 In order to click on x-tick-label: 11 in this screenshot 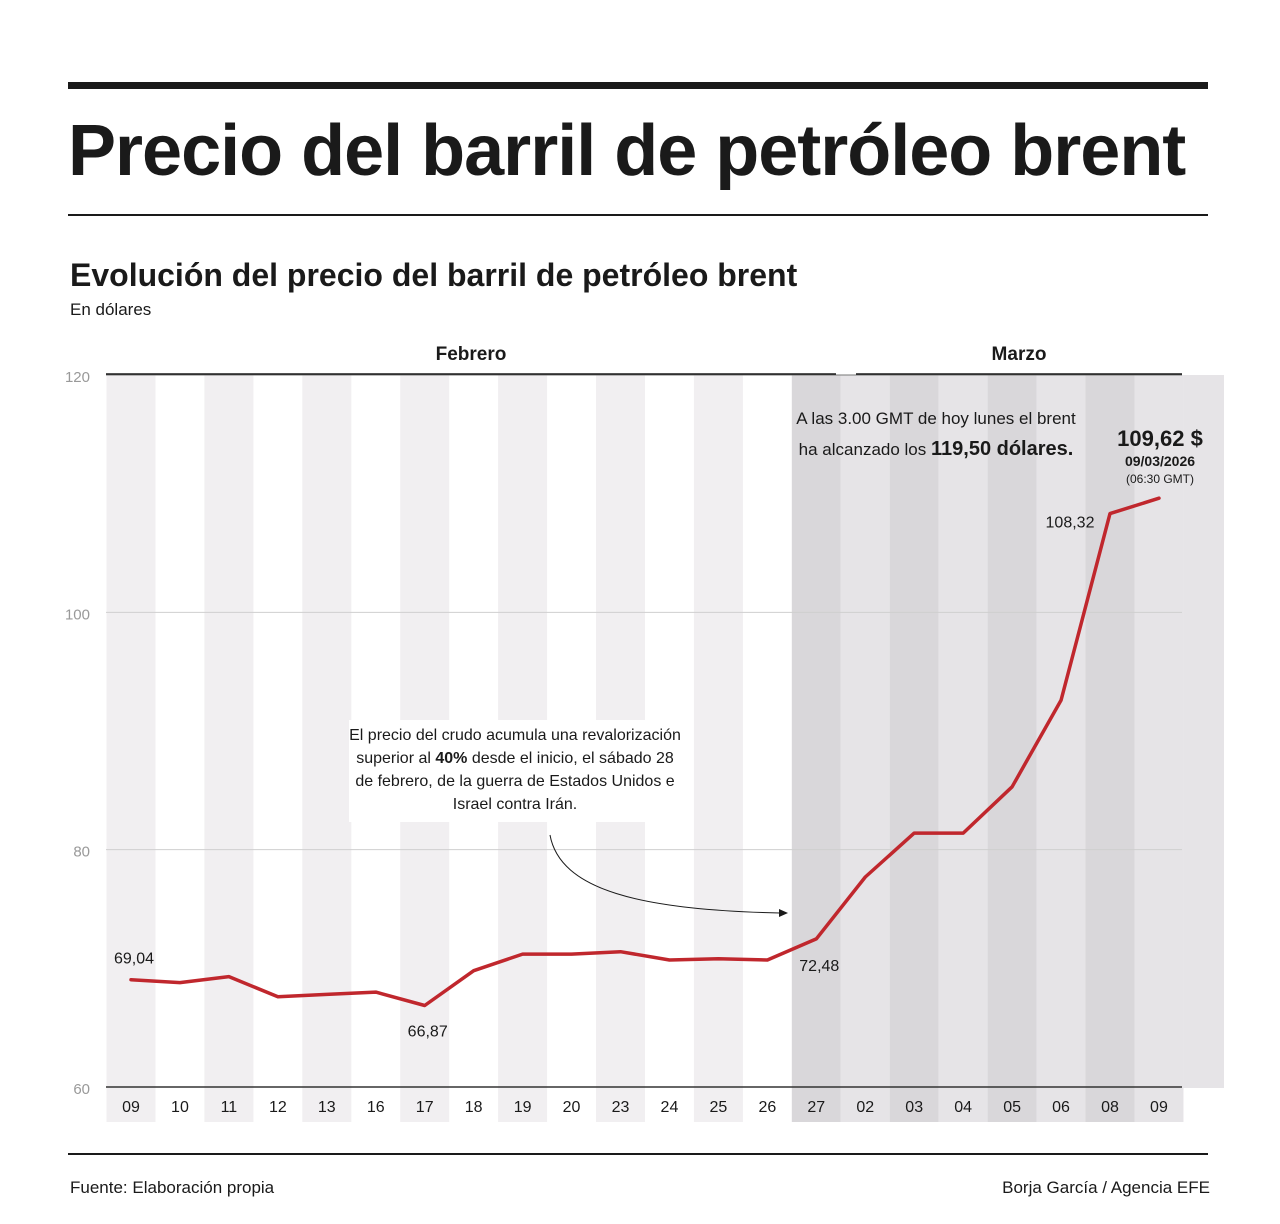, I will do `click(229, 1107)`.